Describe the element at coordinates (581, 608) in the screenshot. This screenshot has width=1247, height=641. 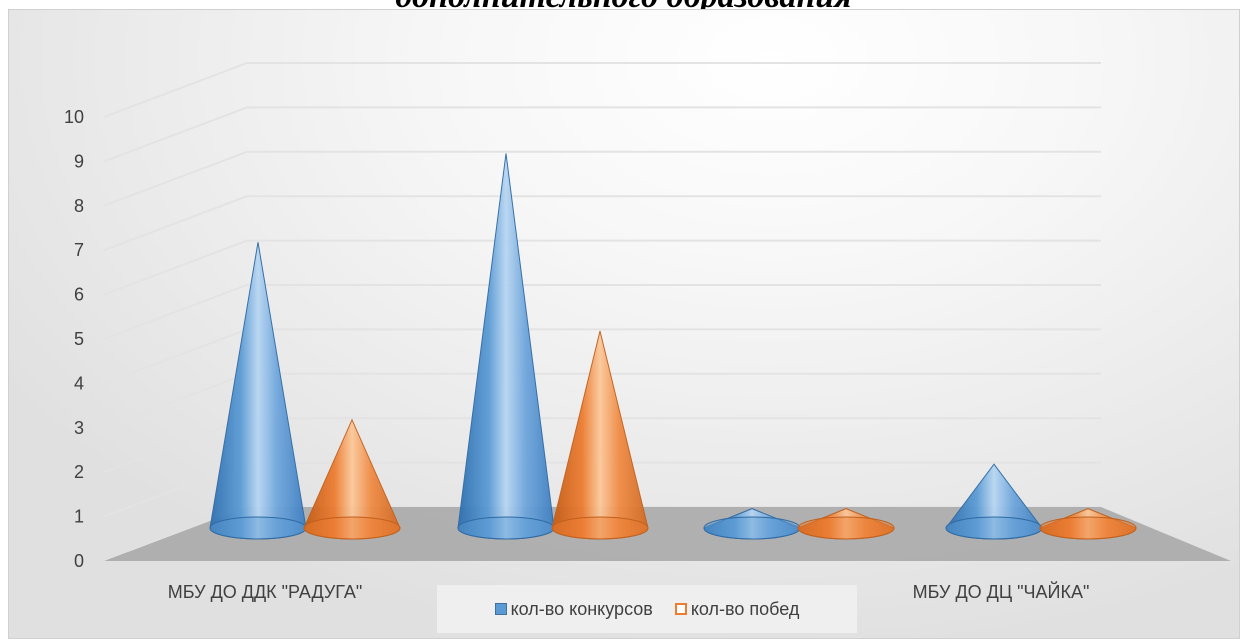
I see `legend-label-konkursy: кол-во конкурсов` at that location.